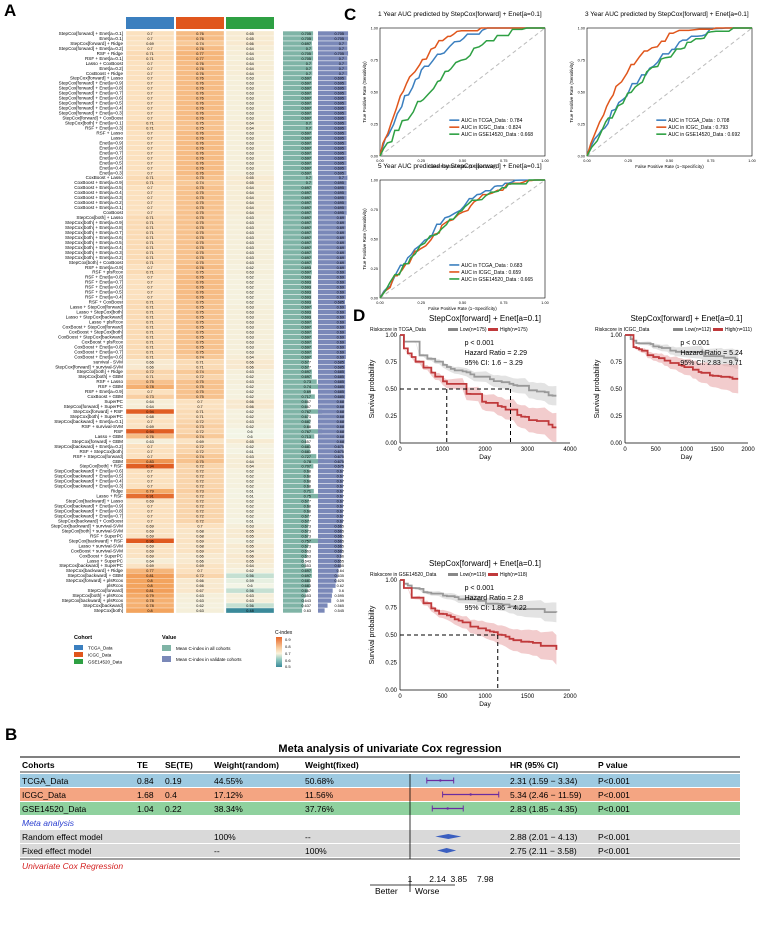 The image size is (758, 944). What do you see at coordinates (613, 765) in the screenshot?
I see `forest-header-cell: P value` at bounding box center [613, 765].